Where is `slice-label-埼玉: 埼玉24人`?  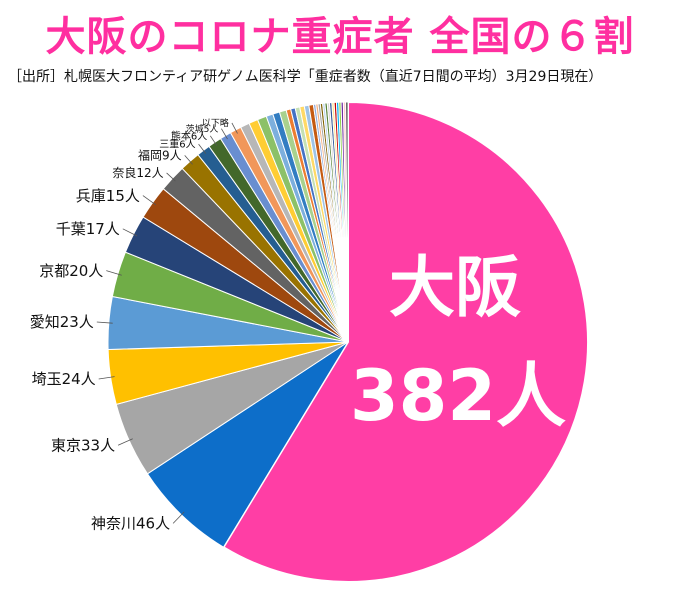
slice-label-埼玉: 埼玉24人 is located at coordinates (64, 379).